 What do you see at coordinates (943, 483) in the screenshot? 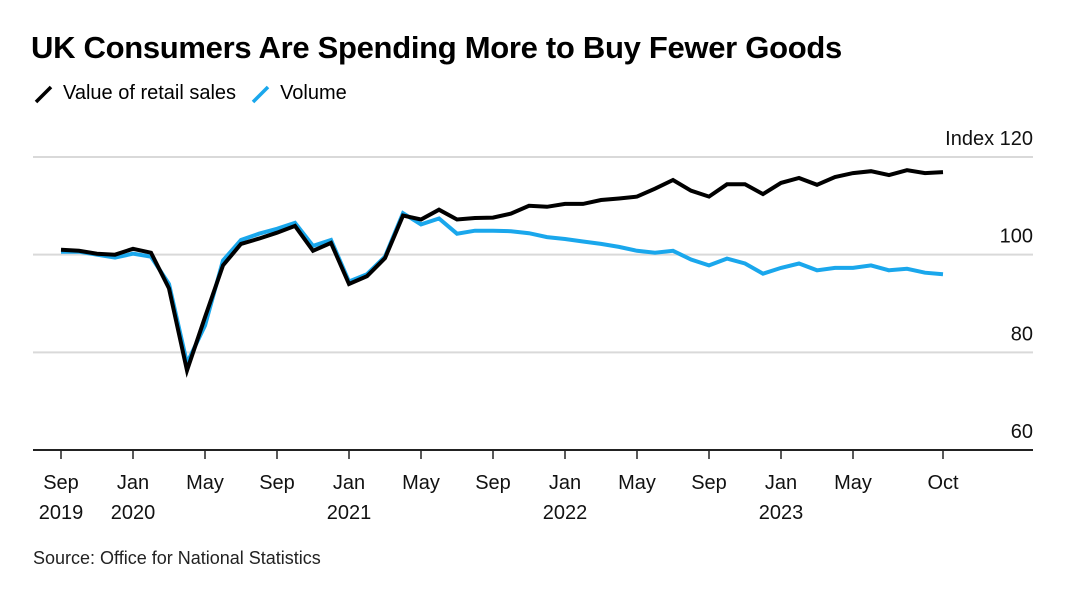
I see `x-tick-label-month: Oct` at bounding box center [943, 483].